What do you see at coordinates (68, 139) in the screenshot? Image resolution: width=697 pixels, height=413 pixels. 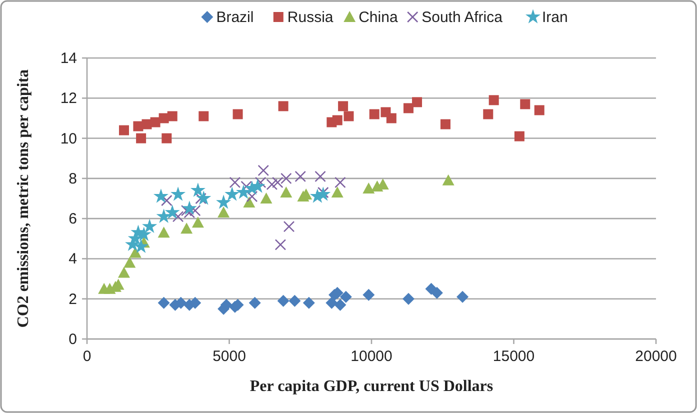 I see `y-tick-label: 10` at bounding box center [68, 139].